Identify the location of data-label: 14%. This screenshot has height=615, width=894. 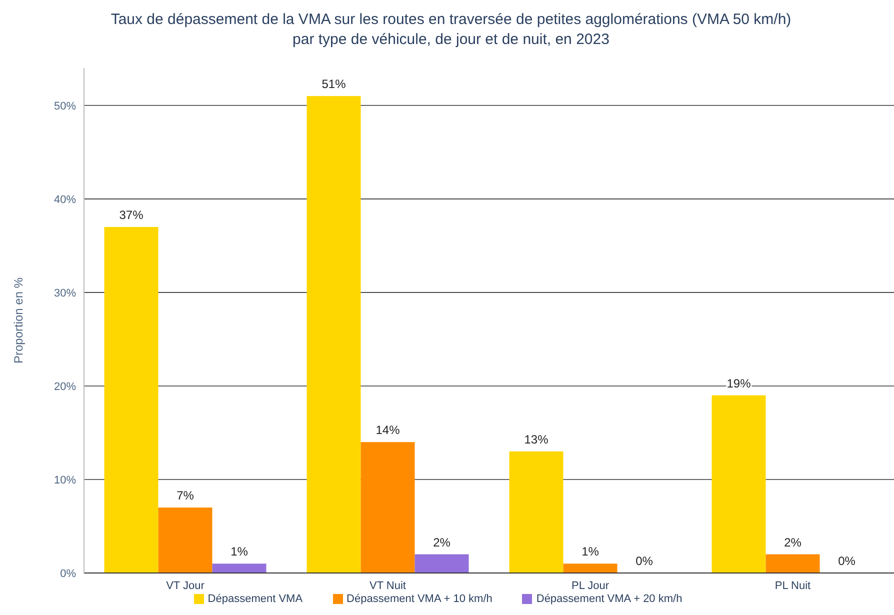
(388, 430).